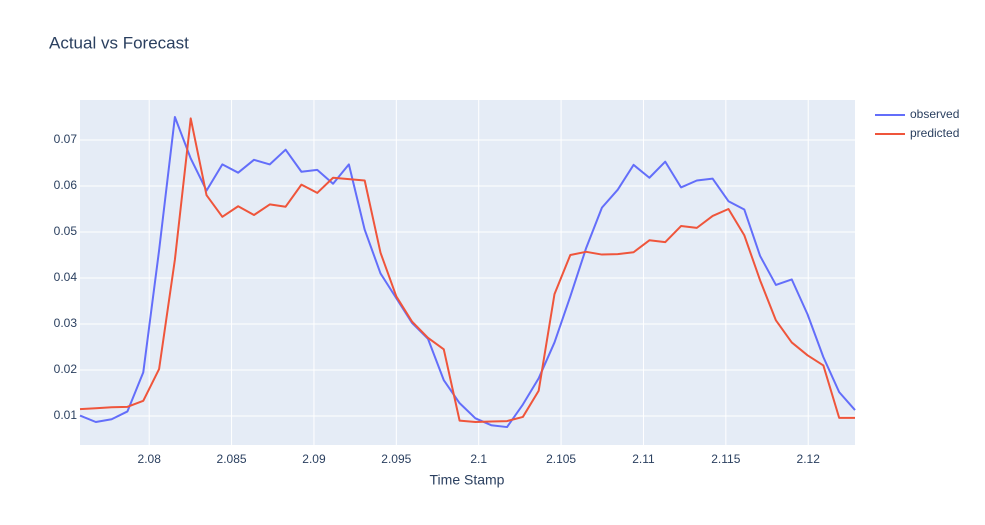 Image resolution: width=985 pixels, height=525 pixels. I want to click on x-tick-label: 2.12, so click(809, 459).